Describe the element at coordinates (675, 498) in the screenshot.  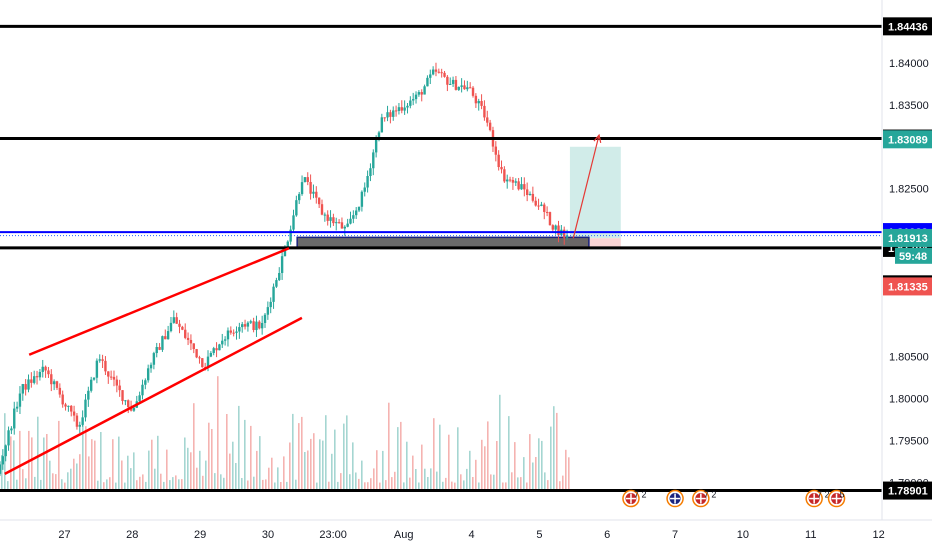
I see `event-marker` at that location.